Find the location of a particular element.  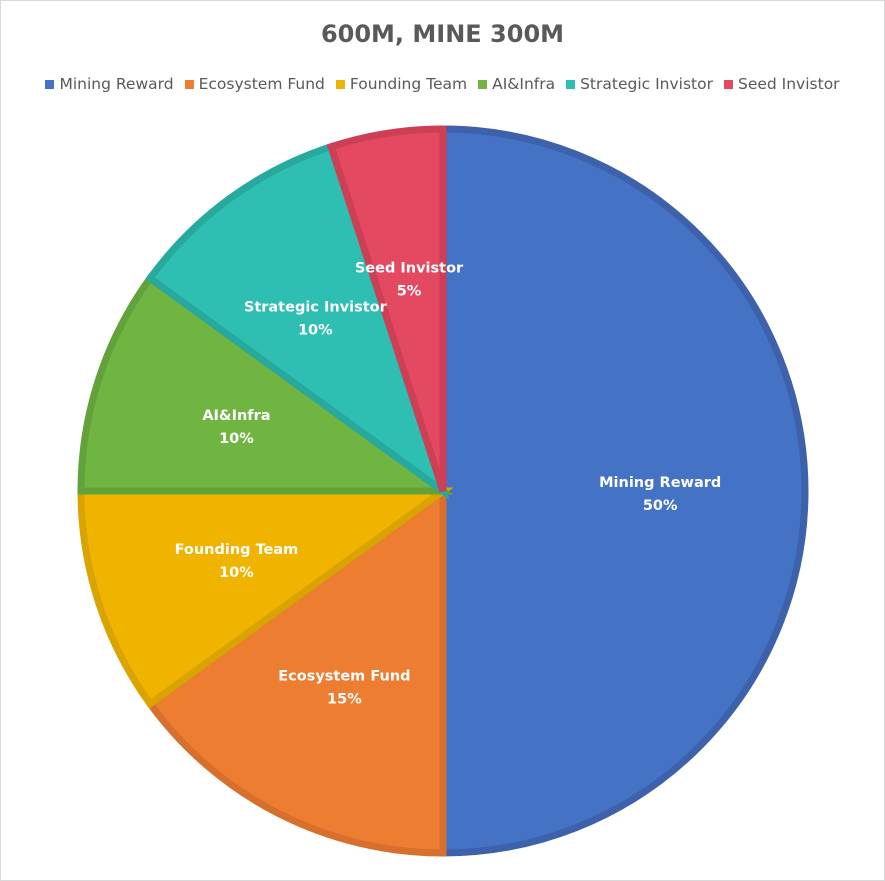

chart-title: 600M, MINE 300M is located at coordinates (442, 34).